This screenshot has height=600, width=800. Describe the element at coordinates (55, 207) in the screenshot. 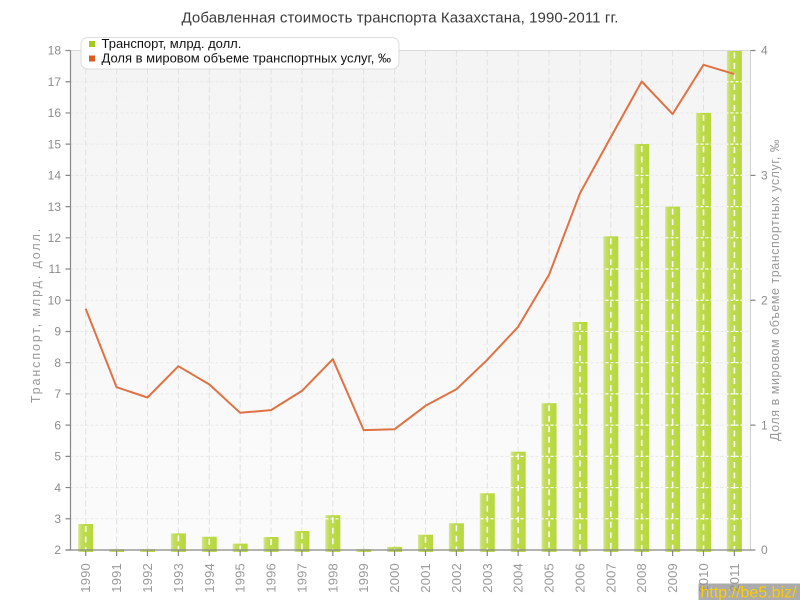

I see `svg-text: 13` at that location.